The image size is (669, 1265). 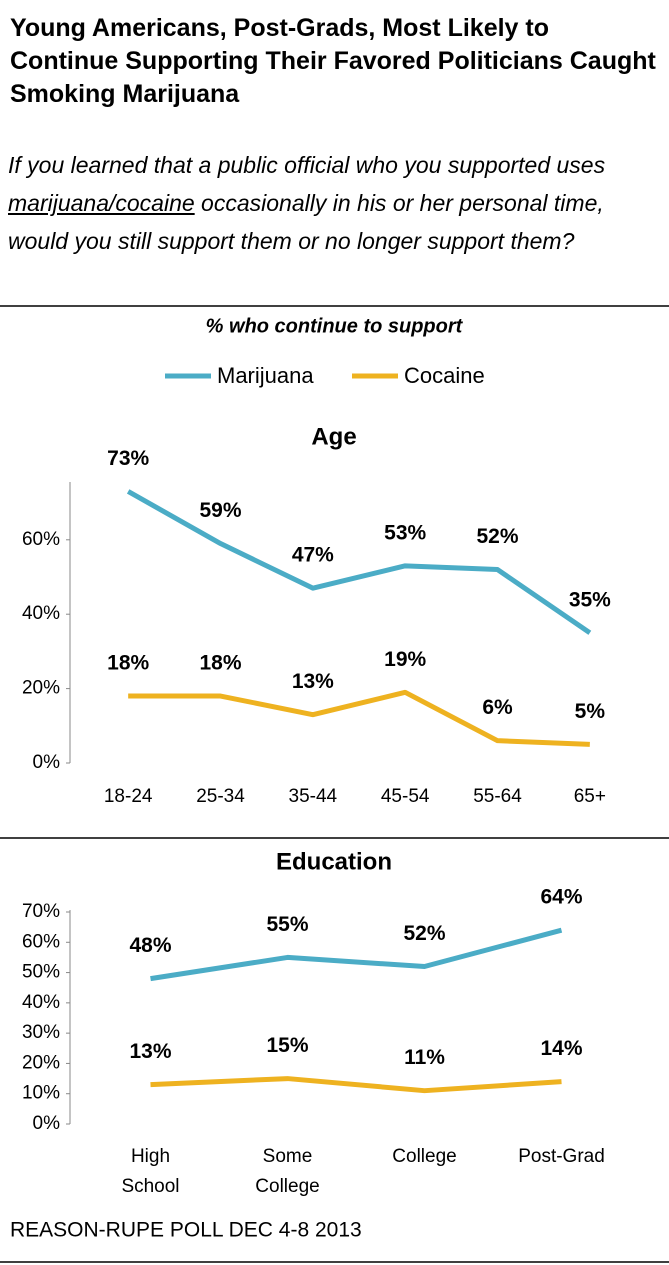 I want to click on note: % who continue to support, so click(x=335, y=326).